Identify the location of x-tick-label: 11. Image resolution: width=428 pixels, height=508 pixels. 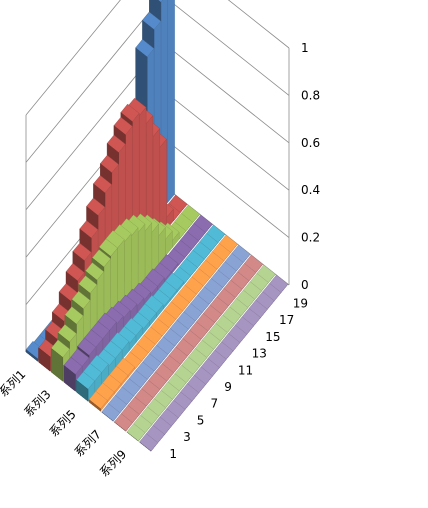
(245, 370).